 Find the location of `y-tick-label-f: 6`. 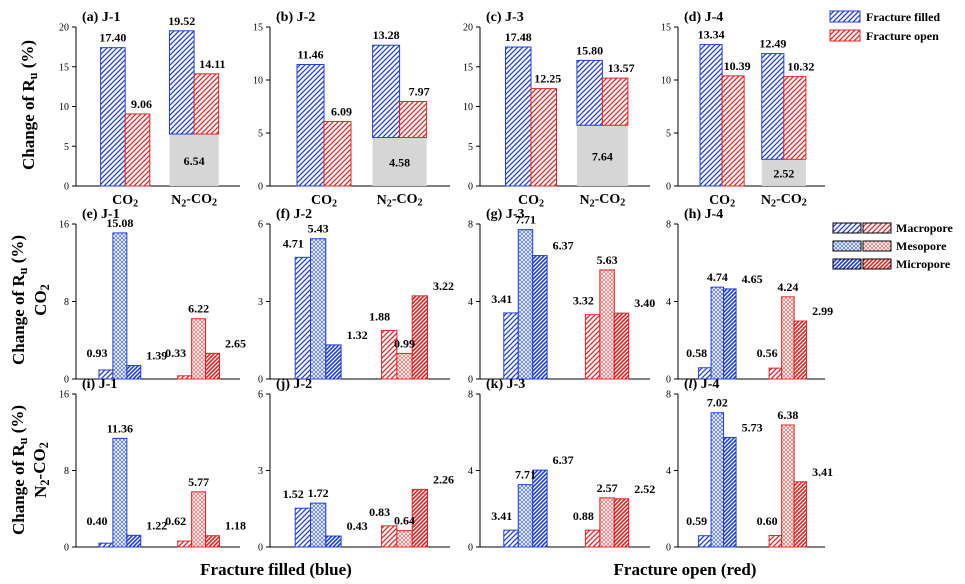

y-tick-label-f: 6 is located at coordinates (260, 225).